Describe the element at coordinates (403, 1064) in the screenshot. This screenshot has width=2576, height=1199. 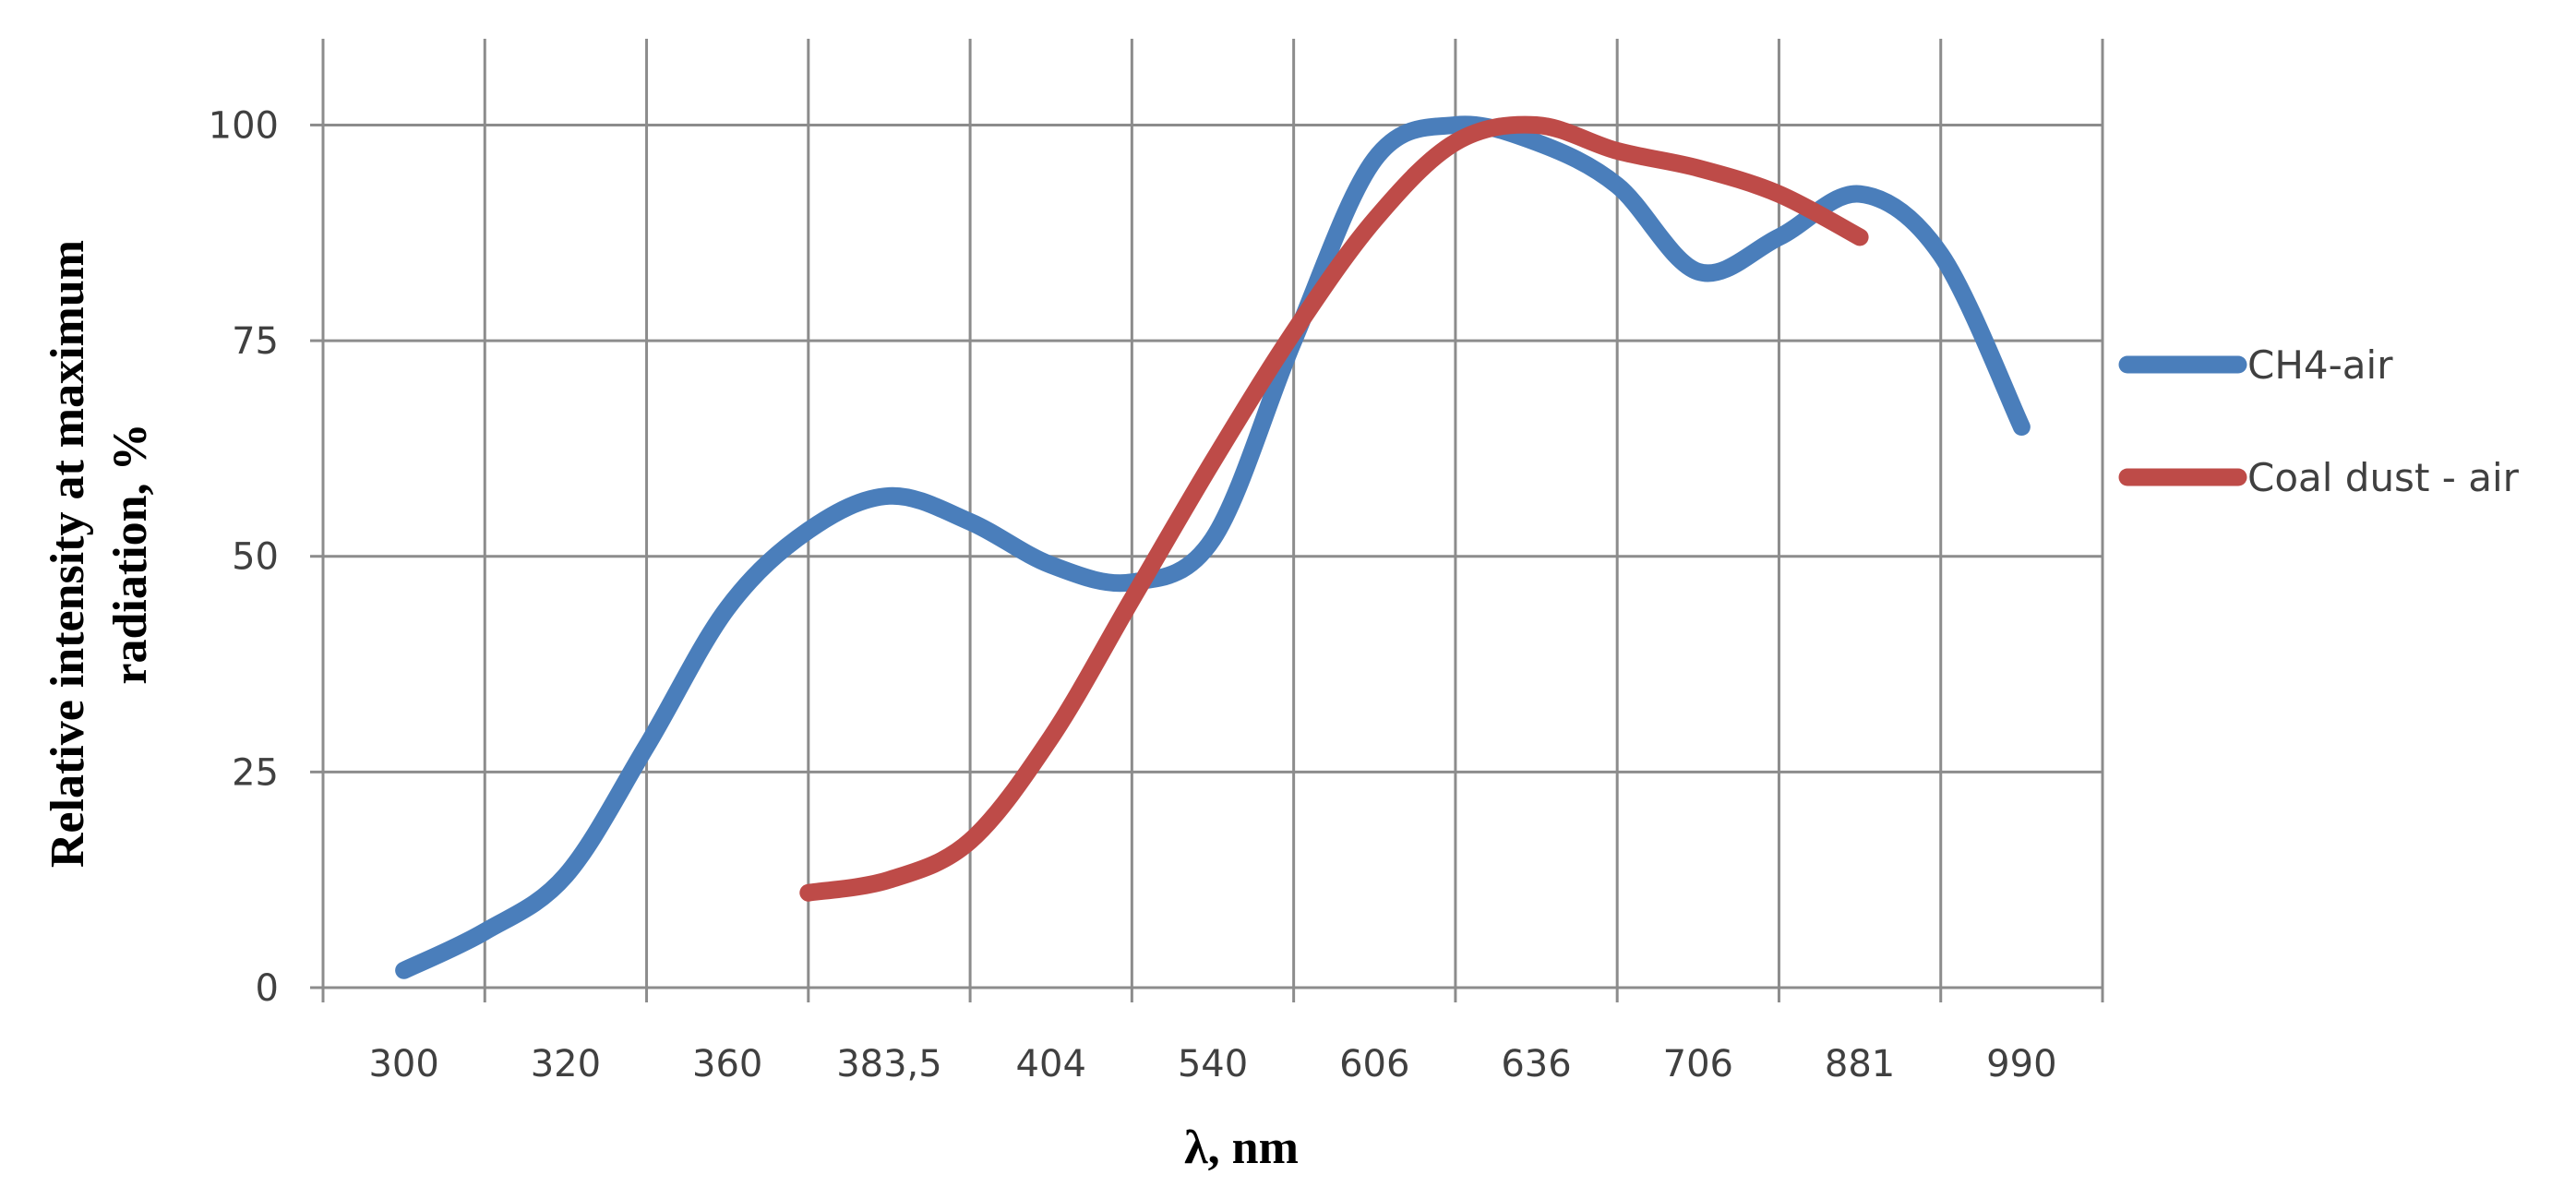
I see `x-tick-label: 300` at that location.